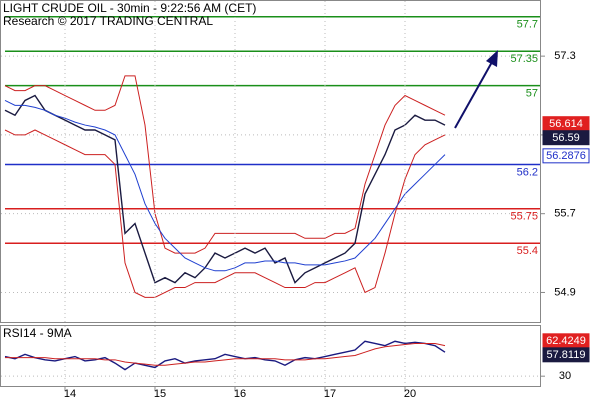 The width and height of the screenshot is (590, 400). I want to click on price-tag-label: 56.59, so click(566, 138).